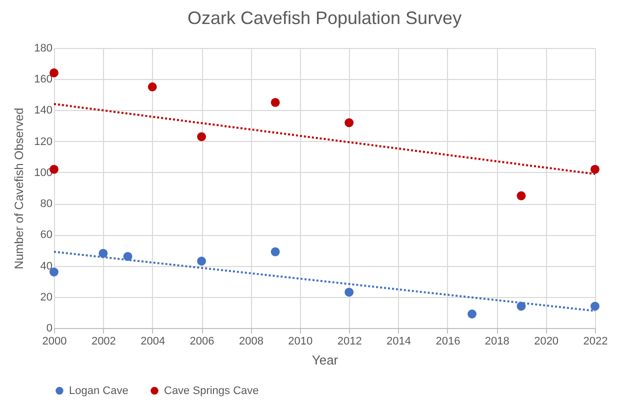 This screenshot has height=402, width=630. What do you see at coordinates (399, 342) in the screenshot?
I see `x-tick-label: 2014` at bounding box center [399, 342].